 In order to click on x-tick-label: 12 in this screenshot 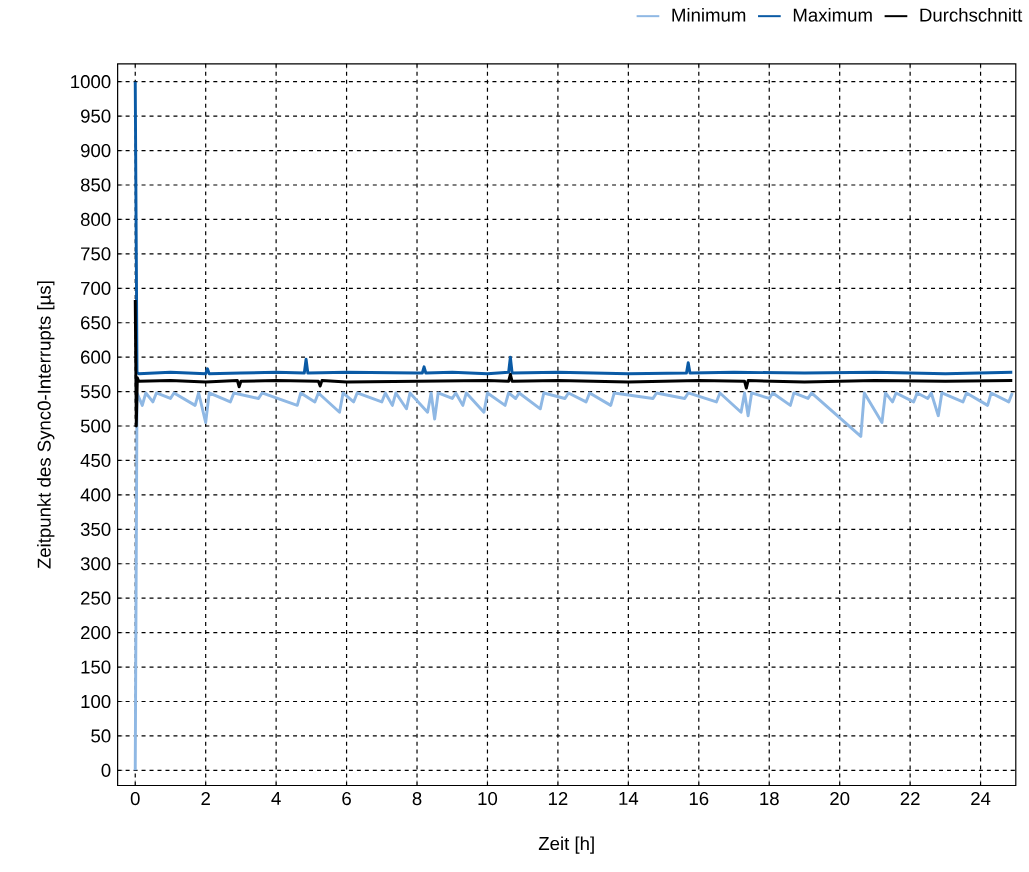, I will do `click(558, 798)`.